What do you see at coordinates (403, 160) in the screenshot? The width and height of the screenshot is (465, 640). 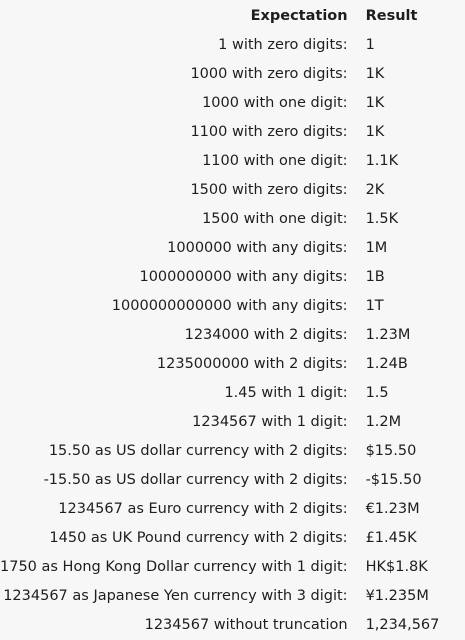 I see `result-cell: 1.1K` at bounding box center [403, 160].